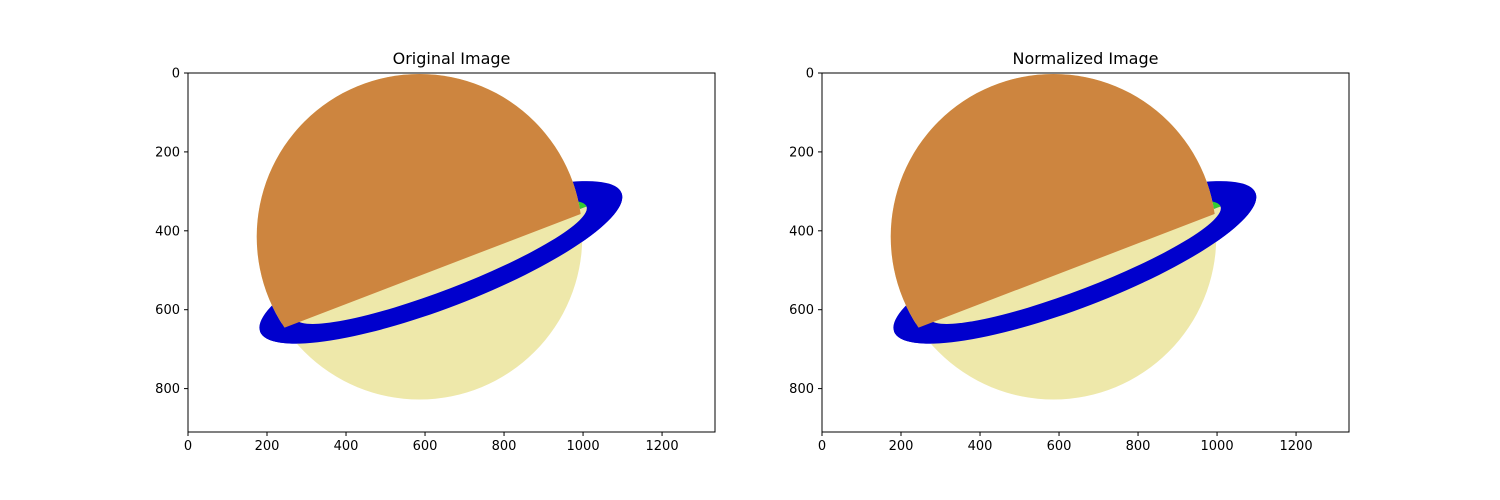 This screenshot has height=500, width=1500. What do you see at coordinates (452, 58) in the screenshot?
I see `subplot-title: Original Image` at bounding box center [452, 58].